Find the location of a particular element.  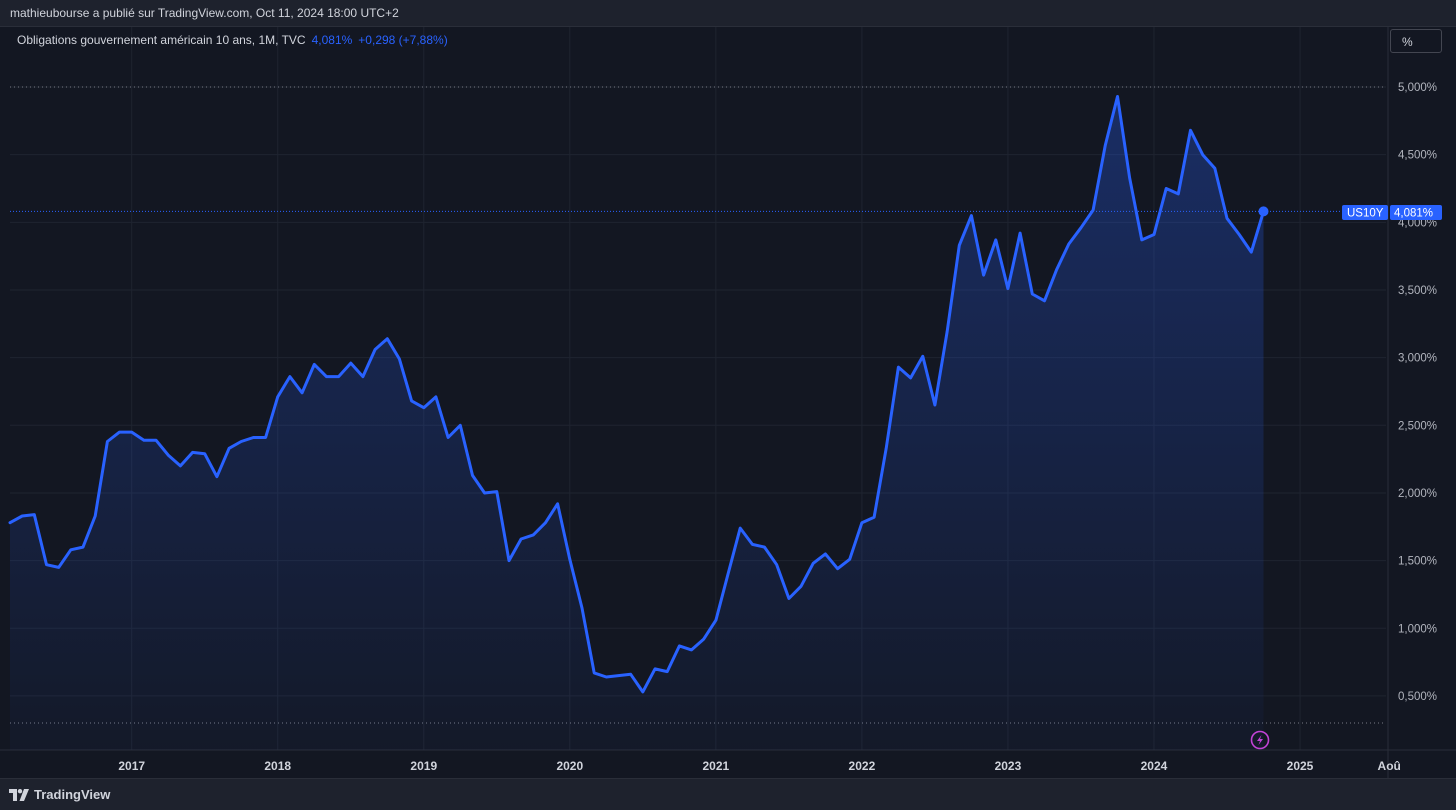

x-axis: 2017 2018 2019 2020 2021 2022 2023 2024 2025 Aoû is located at coordinates (759, 766).